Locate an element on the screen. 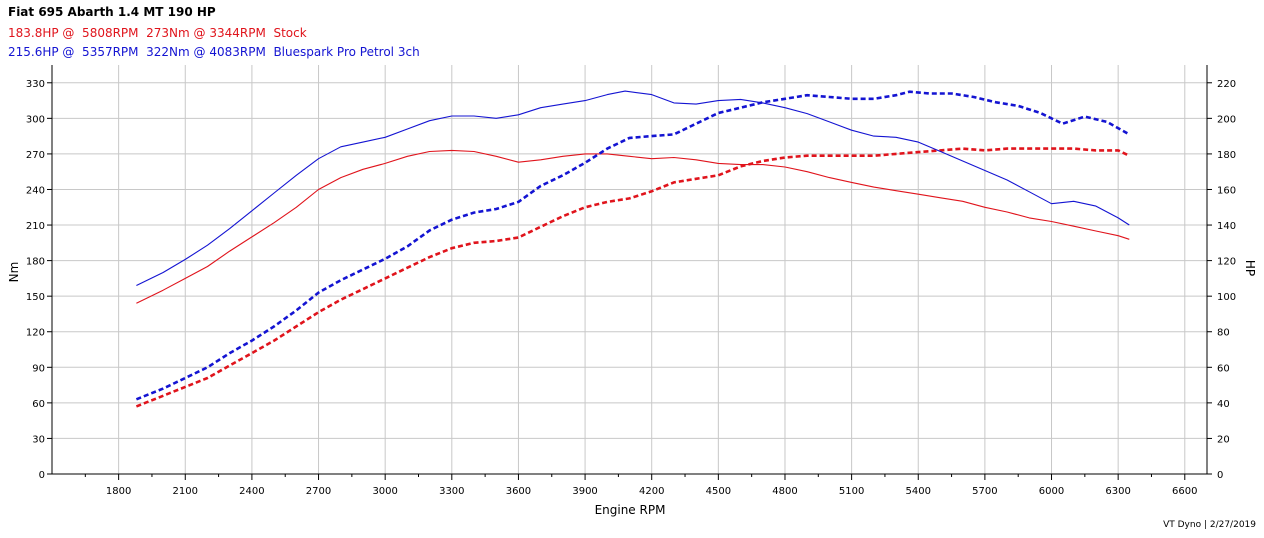 The image size is (1264, 538). y2-tick-label: 20 is located at coordinates (1223, 439).